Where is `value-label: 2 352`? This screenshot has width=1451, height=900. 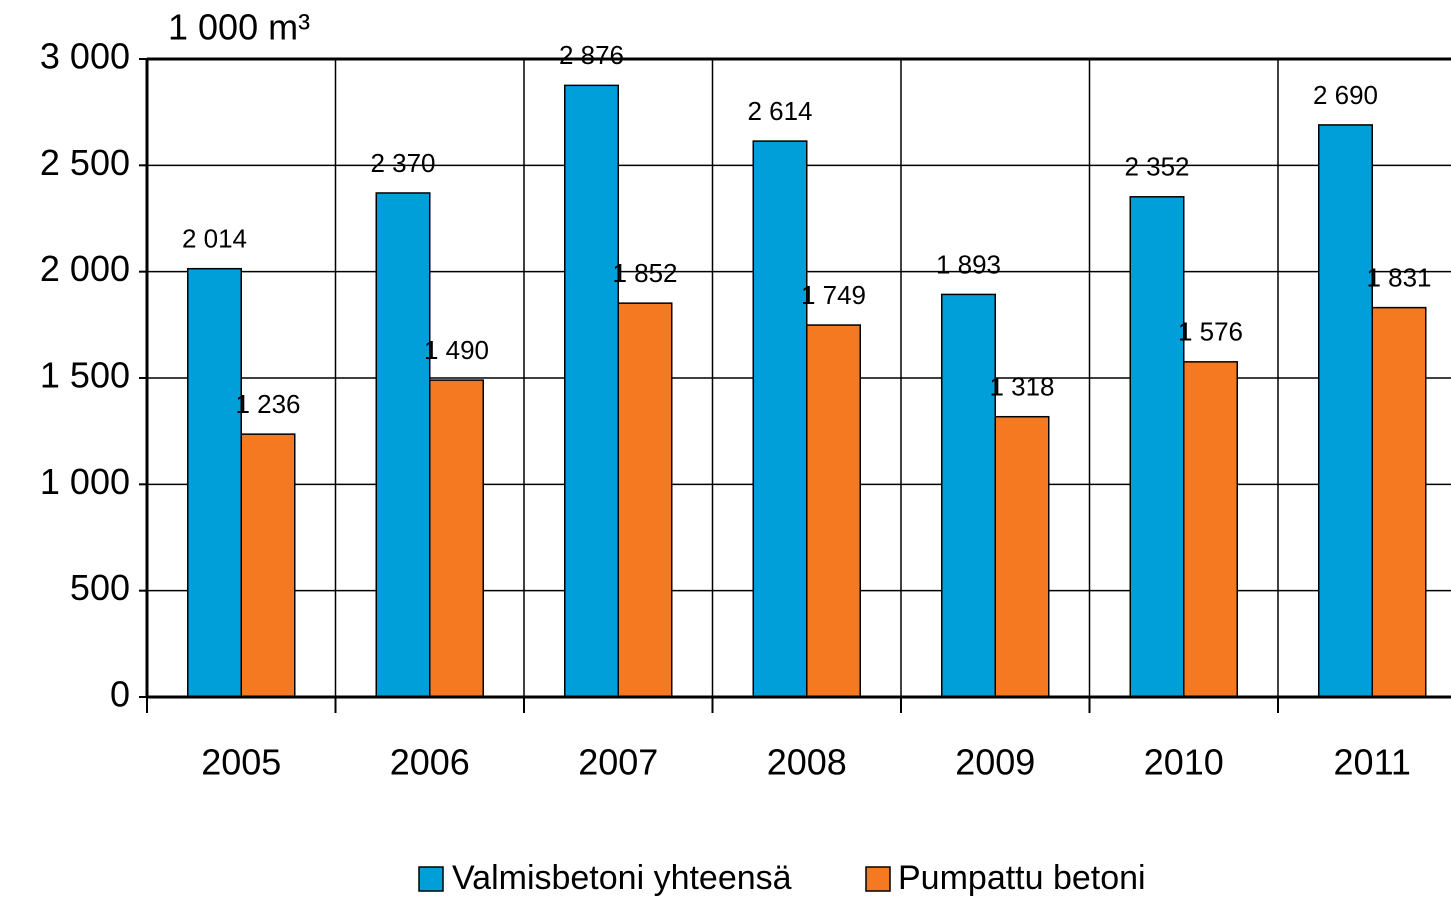
value-label: 2 352 is located at coordinates (1156, 167).